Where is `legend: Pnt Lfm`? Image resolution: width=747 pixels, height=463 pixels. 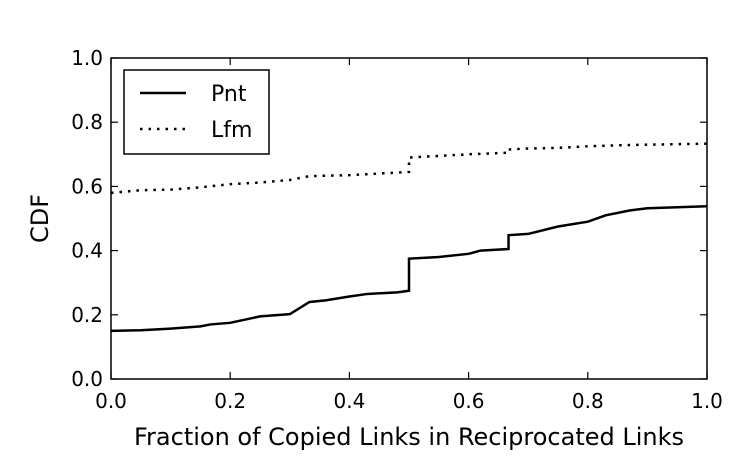
legend: Pnt Lfm is located at coordinates (196, 112).